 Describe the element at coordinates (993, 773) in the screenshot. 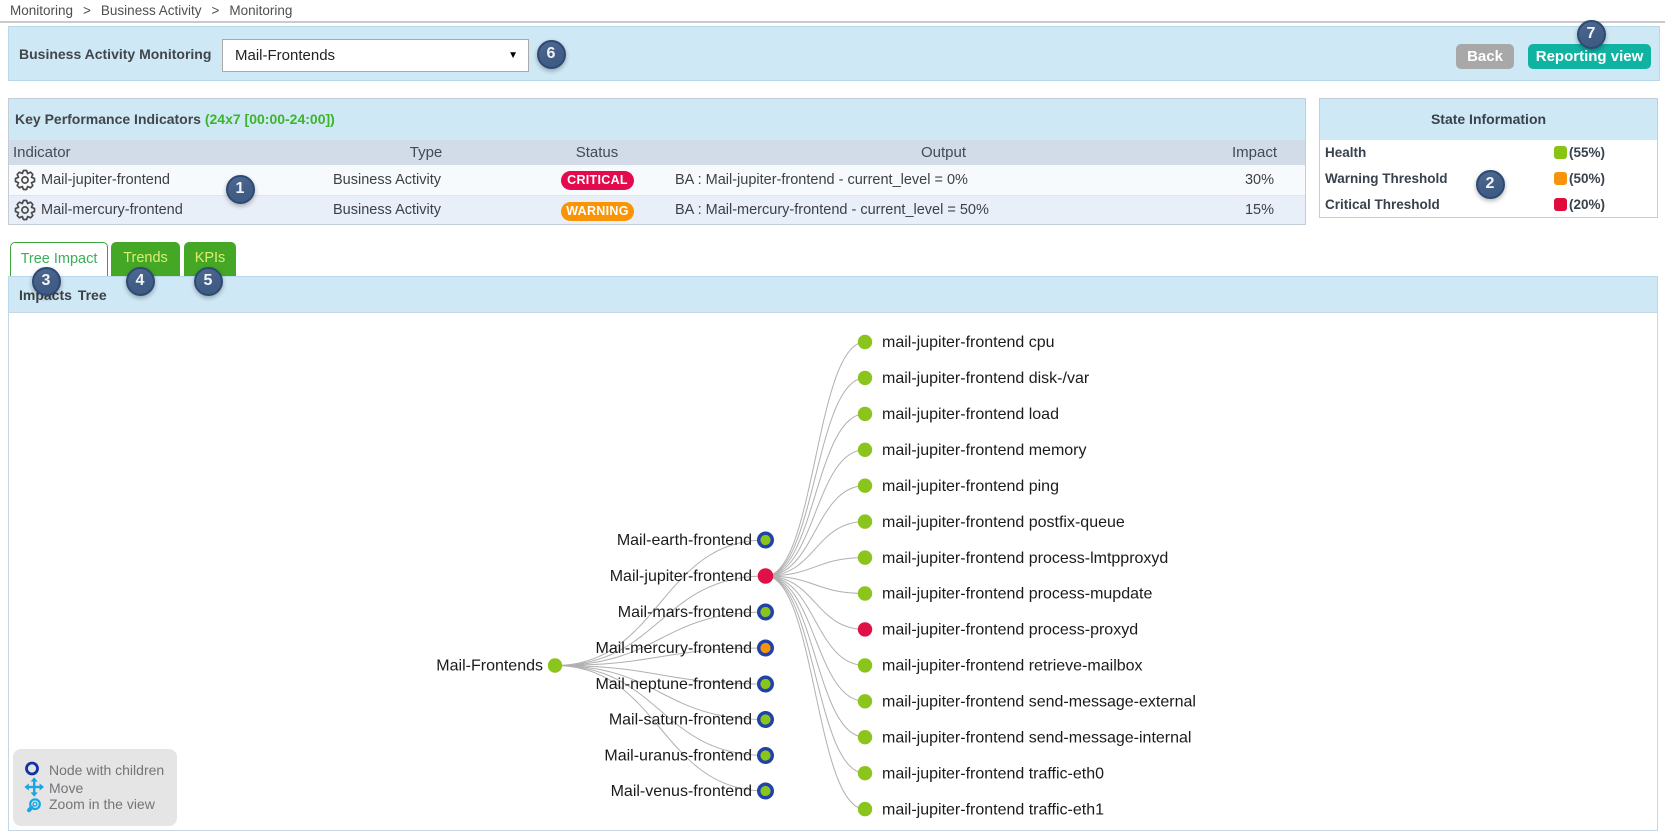

I see `svg-text:mail-jupiter-frontend traffic-: mail-jupiter-frontend traffic-eth0` at that location.